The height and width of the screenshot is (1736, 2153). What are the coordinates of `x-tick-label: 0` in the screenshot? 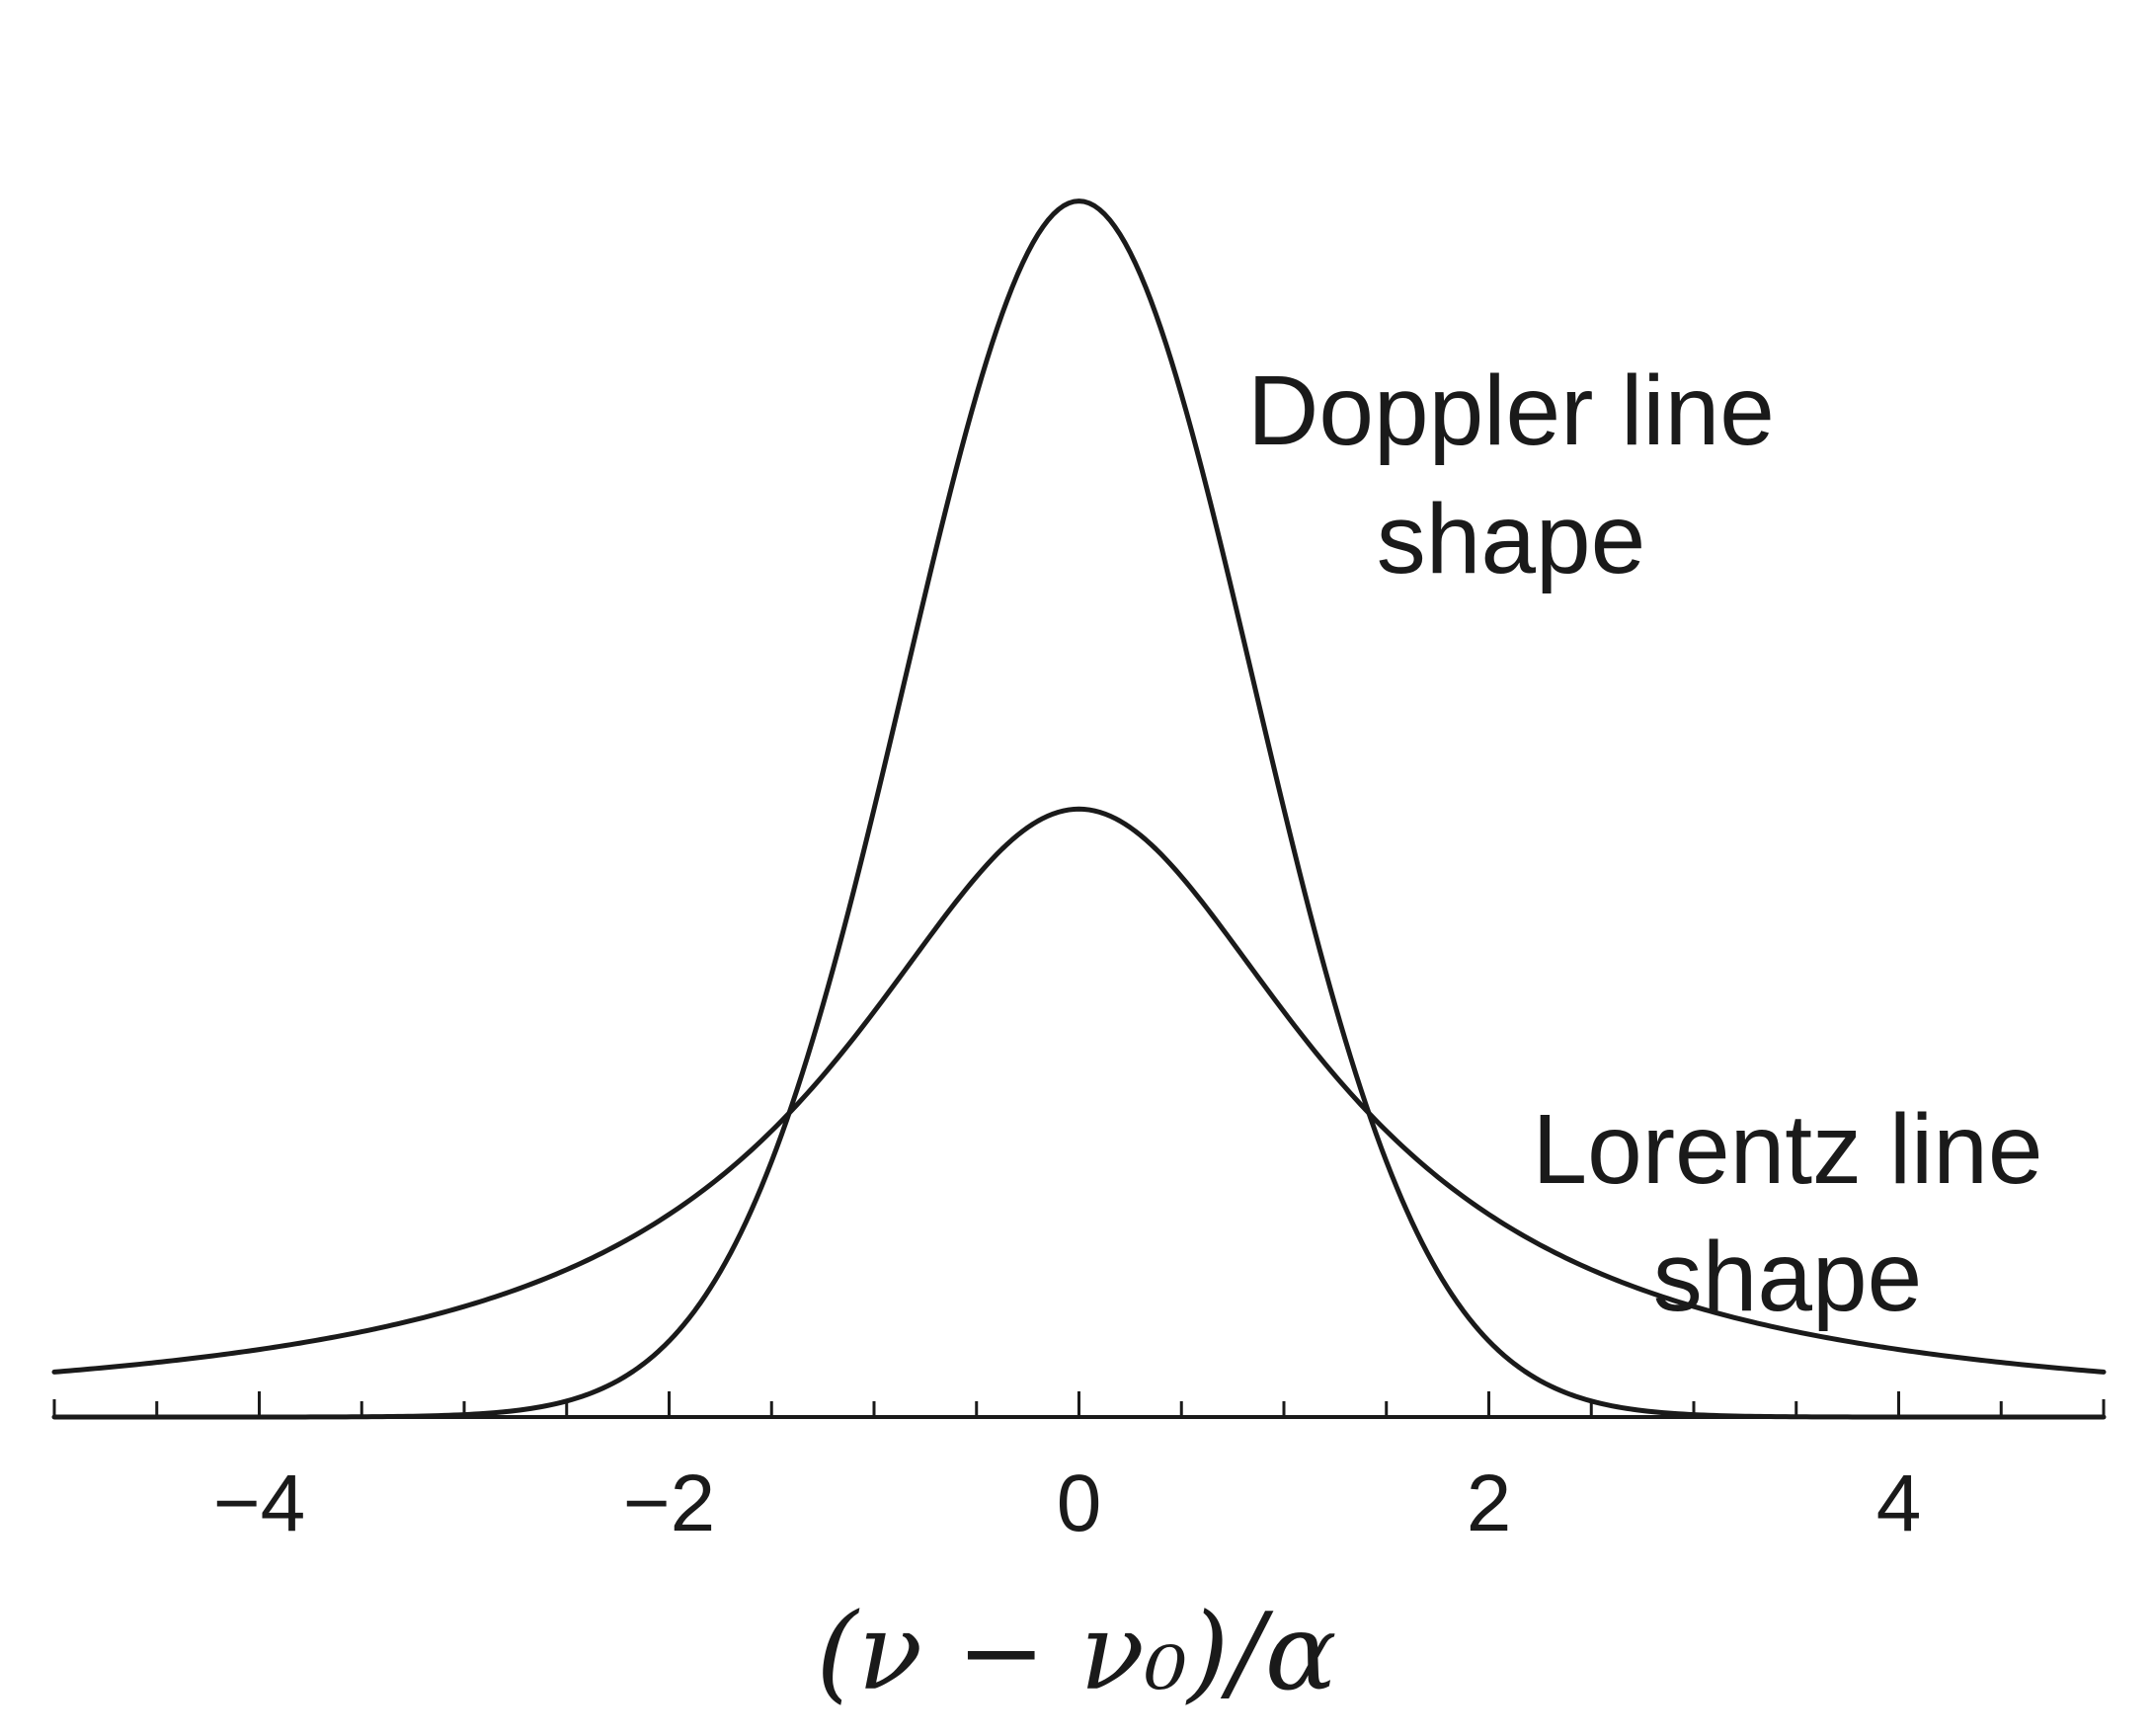 It's located at (1079, 1503).